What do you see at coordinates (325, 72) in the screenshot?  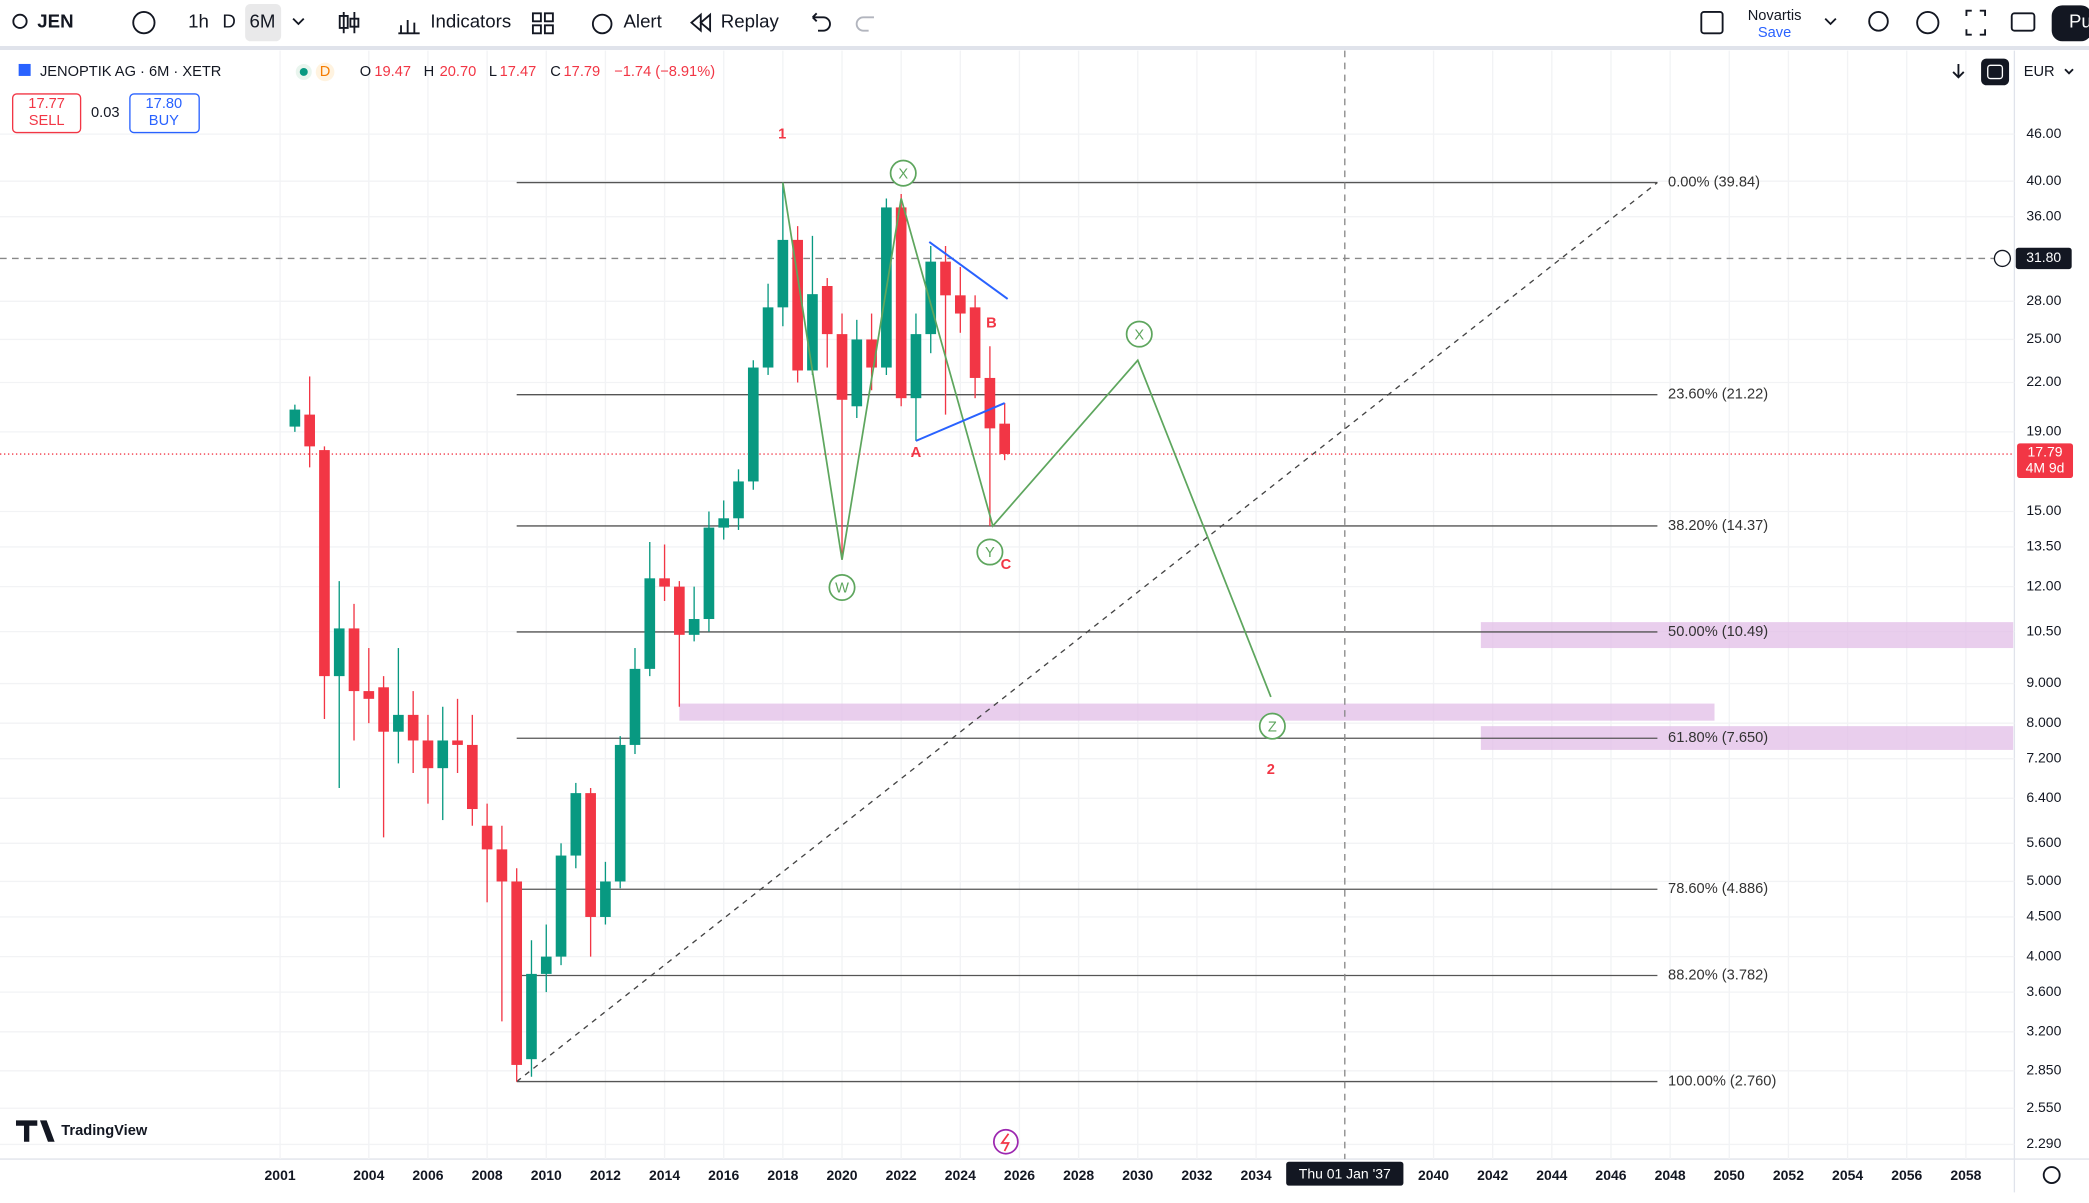 I see `delay-badge` at bounding box center [325, 72].